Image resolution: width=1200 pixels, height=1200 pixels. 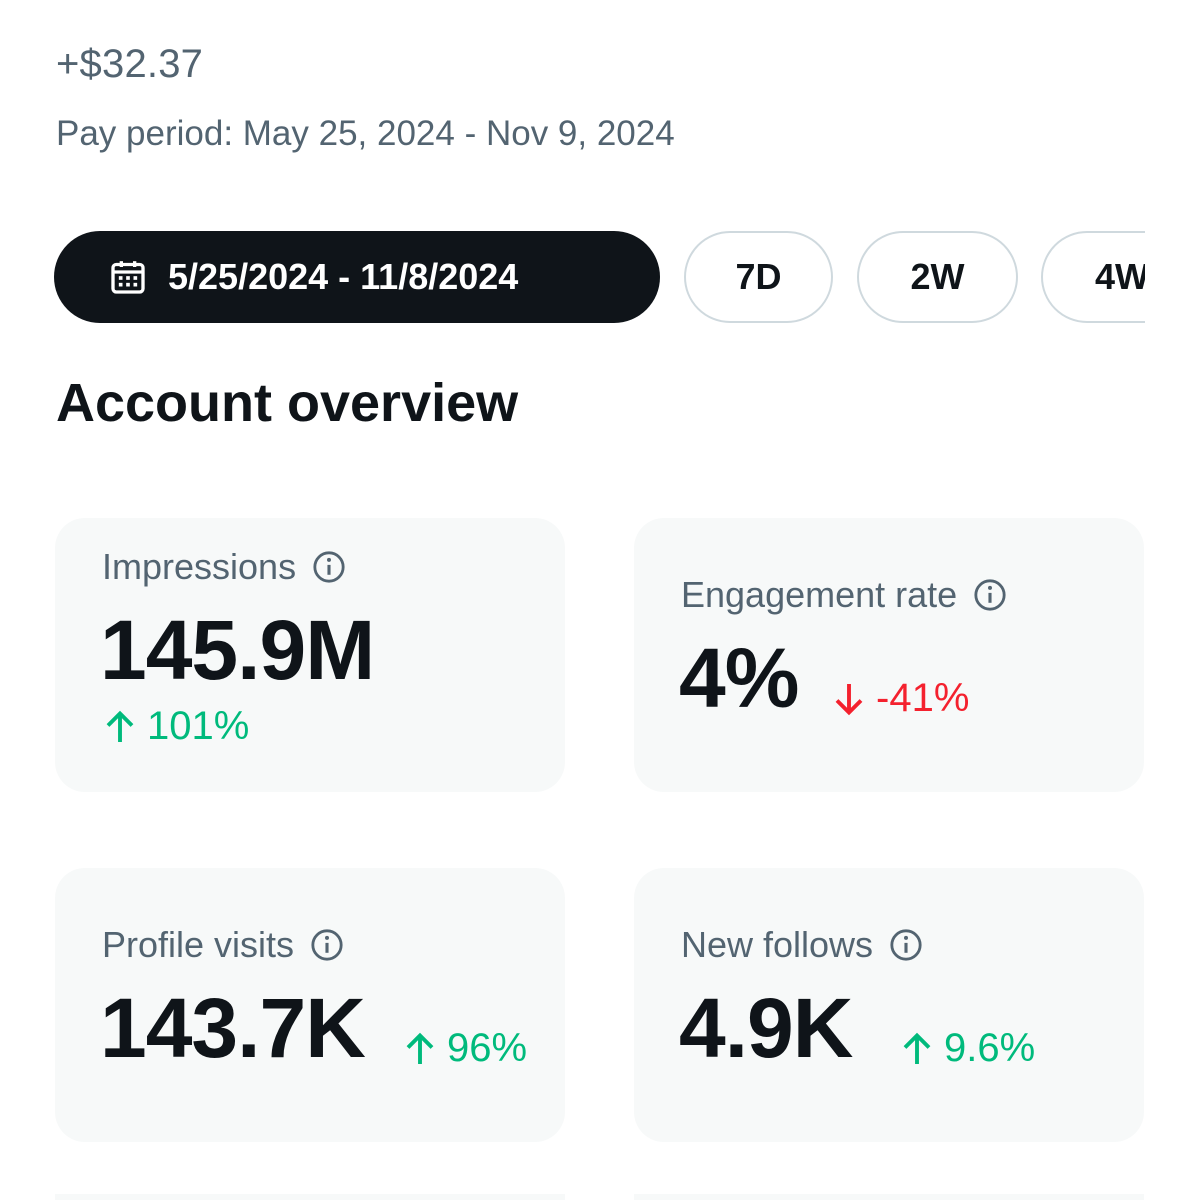 I want to click on metric-value: 143.7K, so click(x=233, y=1028).